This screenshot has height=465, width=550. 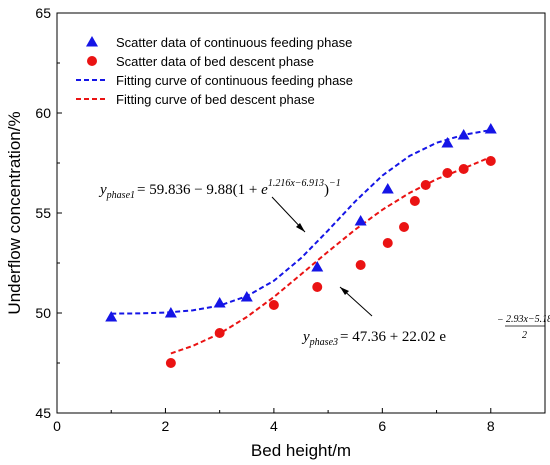 What do you see at coordinates (264, 190) in the screenshot?
I see `eq1-e: e` at bounding box center [264, 190].